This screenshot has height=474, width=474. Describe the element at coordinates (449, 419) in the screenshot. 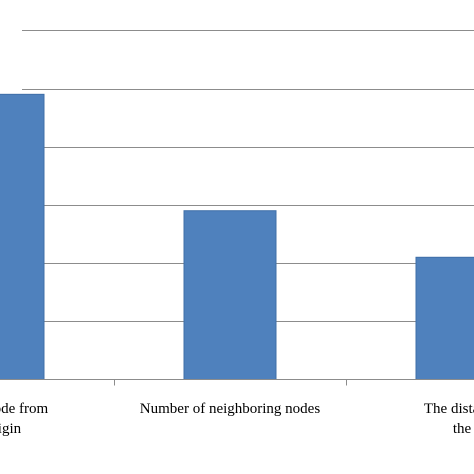

I see `category-label: The distancethe` at that location.